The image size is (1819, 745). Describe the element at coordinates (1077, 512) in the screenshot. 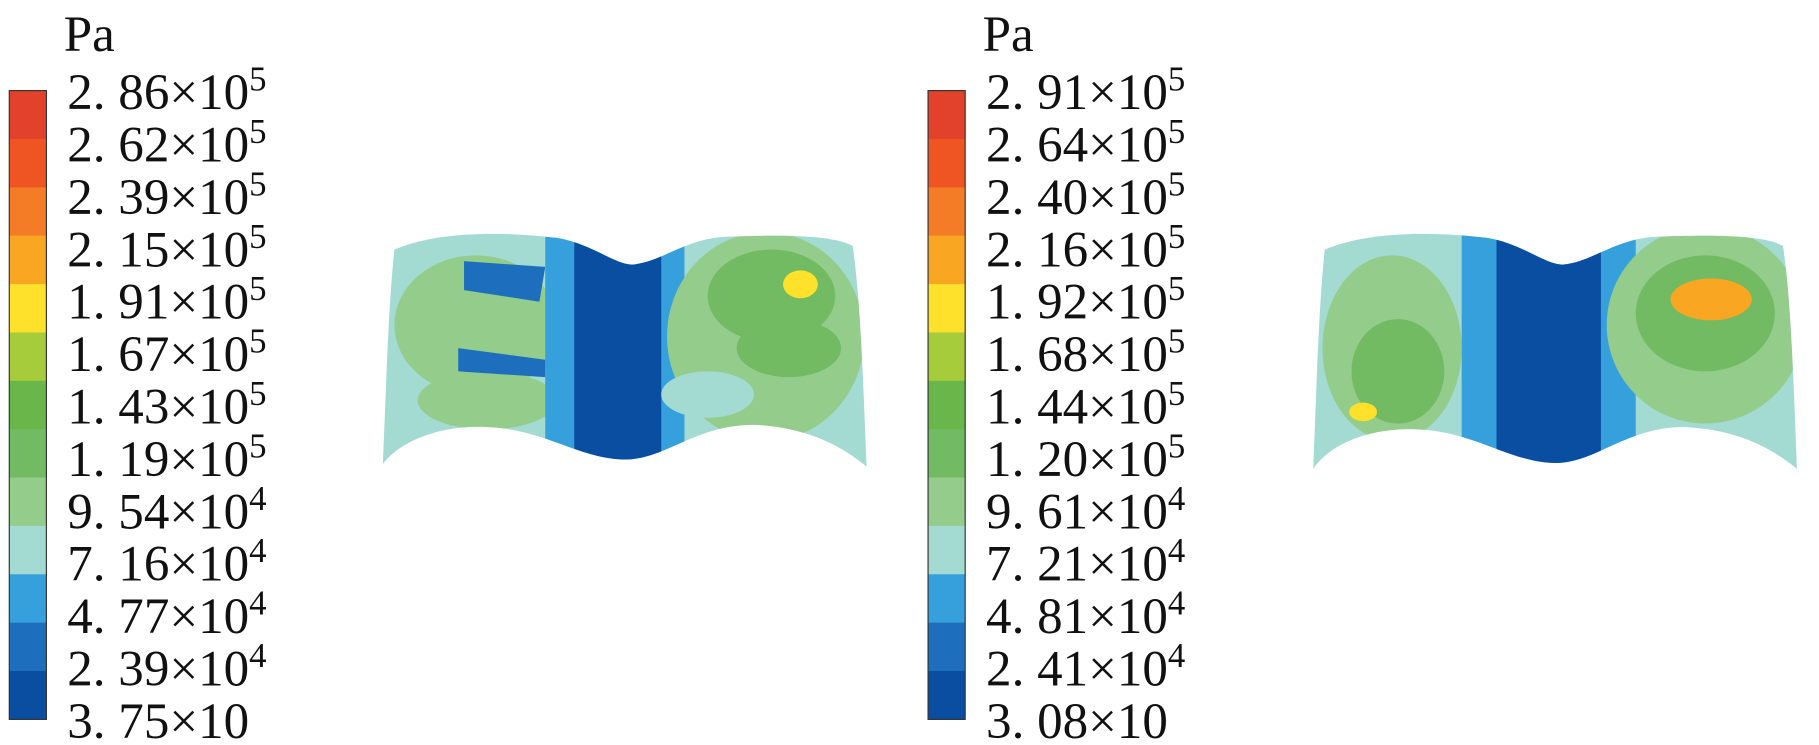

I see `legend-value: 9. 61×10` at that location.